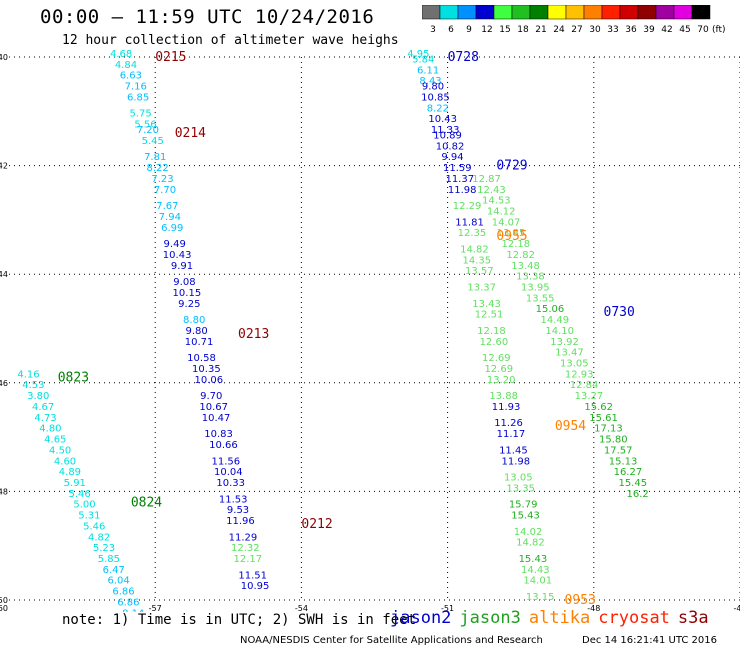 This screenshot has width=740, height=650. I want to click on wave-height-value: 10.71, so click(199, 342).